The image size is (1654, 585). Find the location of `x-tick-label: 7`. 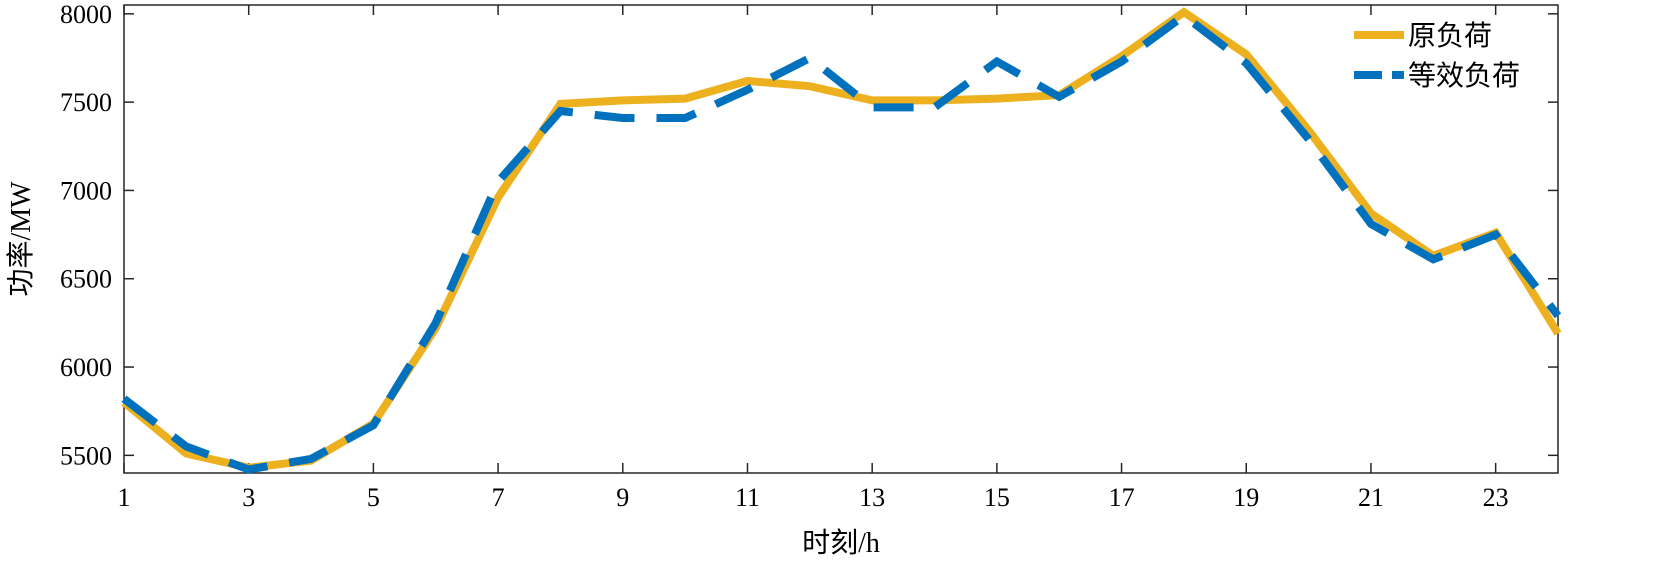

x-tick-label: 7 is located at coordinates (498, 497).